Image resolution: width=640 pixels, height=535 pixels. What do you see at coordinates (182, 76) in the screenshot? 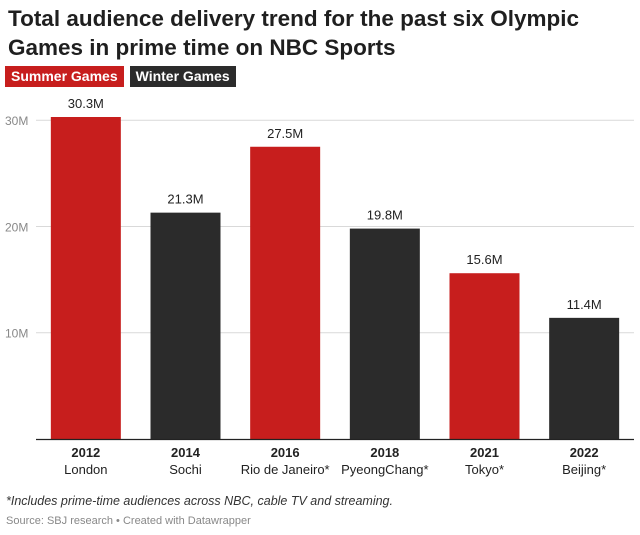
I see `legend-winter-games: Winter Games` at bounding box center [182, 76].